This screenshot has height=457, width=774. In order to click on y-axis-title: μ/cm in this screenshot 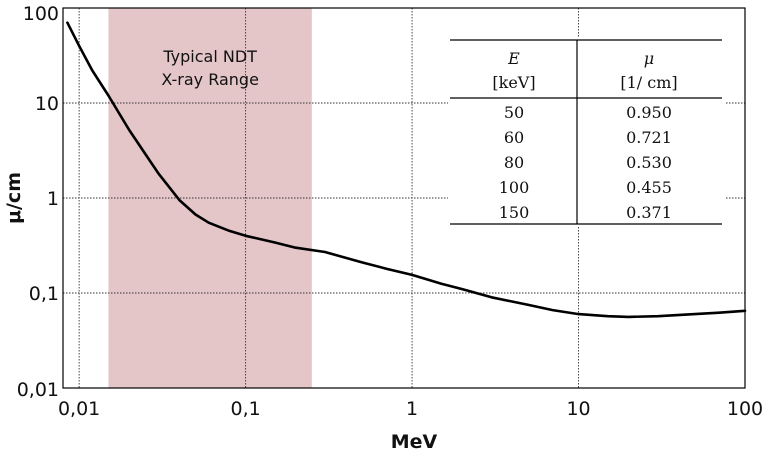, I will do `click(14, 198)`.